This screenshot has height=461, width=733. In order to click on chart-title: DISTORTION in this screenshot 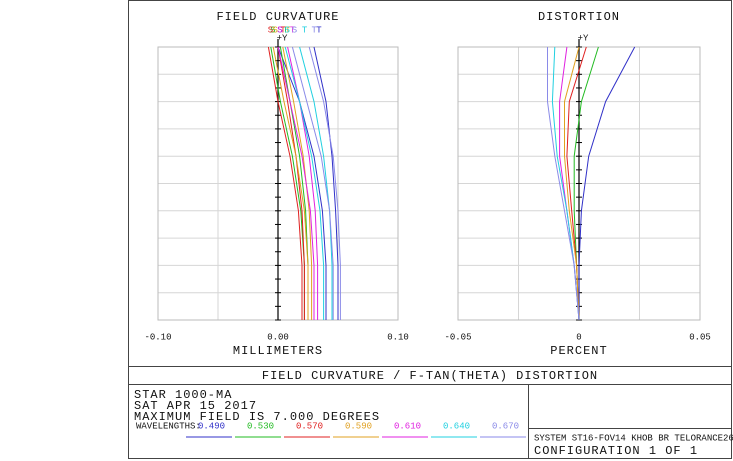, I will do `click(579, 17)`.